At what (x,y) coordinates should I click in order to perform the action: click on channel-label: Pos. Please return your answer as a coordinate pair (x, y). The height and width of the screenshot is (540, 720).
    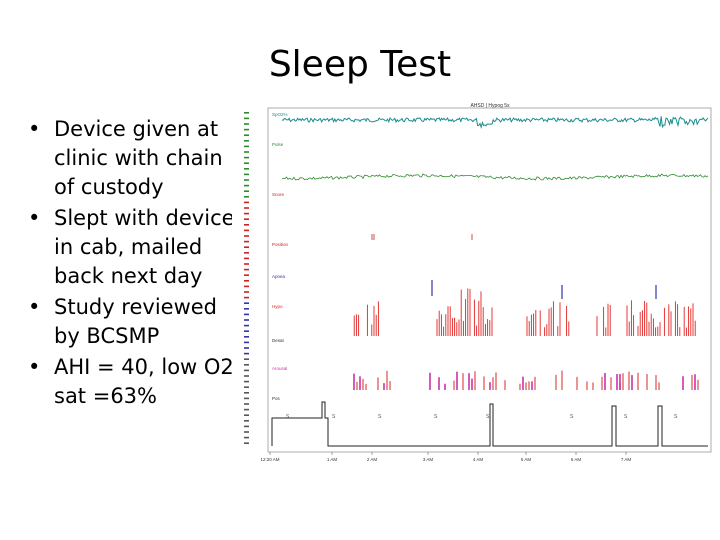
    Looking at the image, I should click on (276, 398).